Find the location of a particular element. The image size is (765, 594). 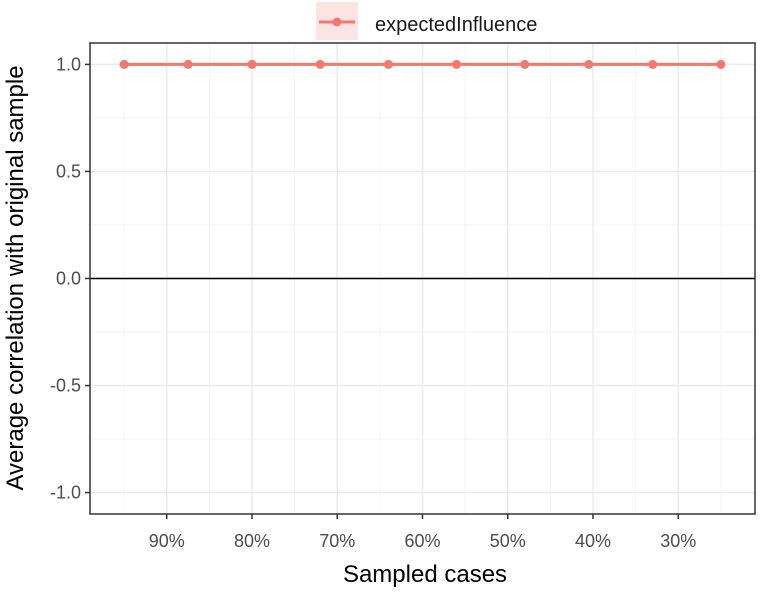

x-tick-label: 40% is located at coordinates (593, 541).